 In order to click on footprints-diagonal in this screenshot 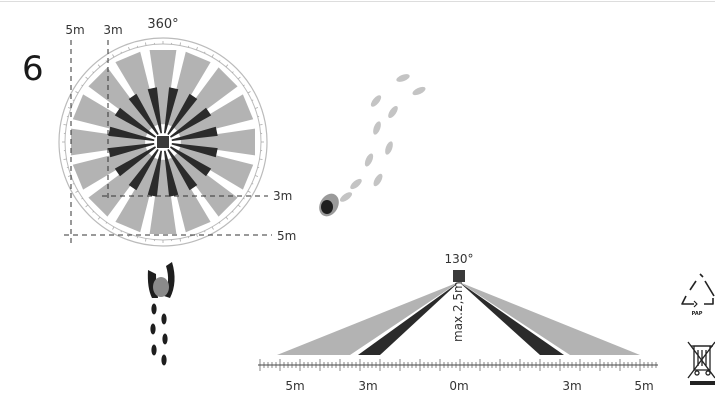, I will do `click(382, 138)`.